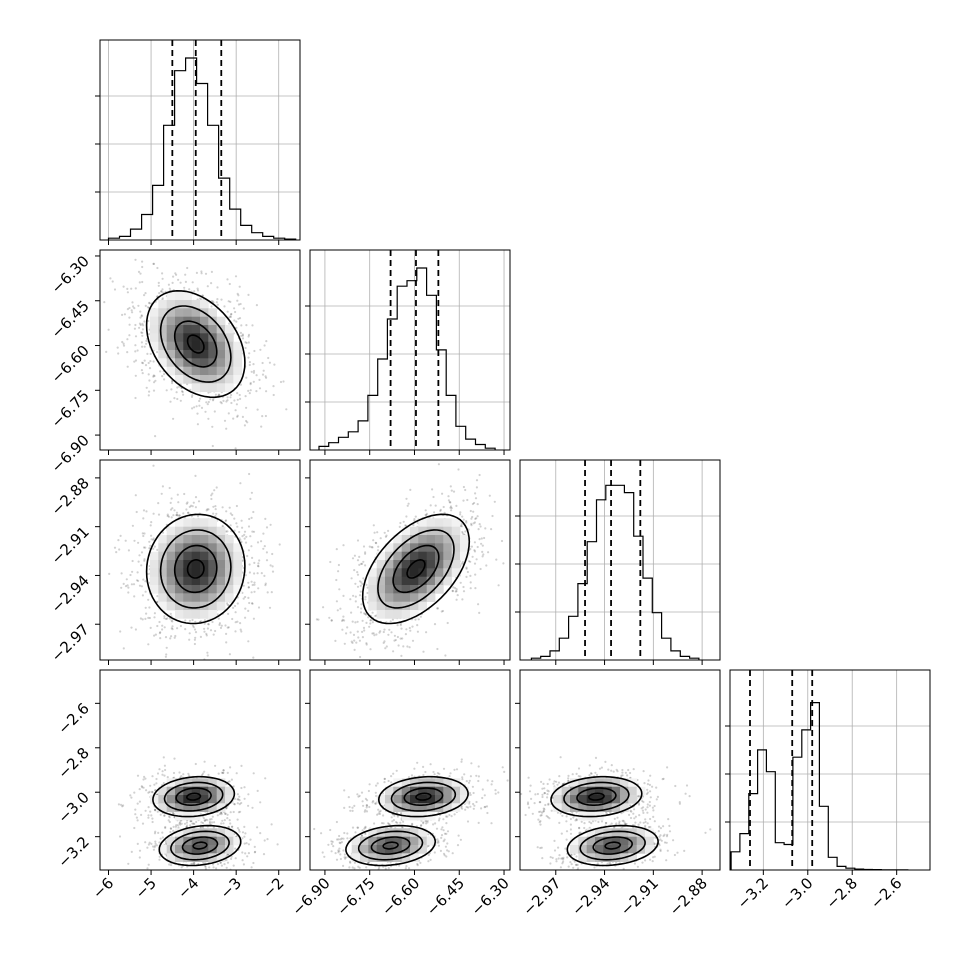  I want to click on y-tick-label-1-1: −6.75, so click(70, 408).